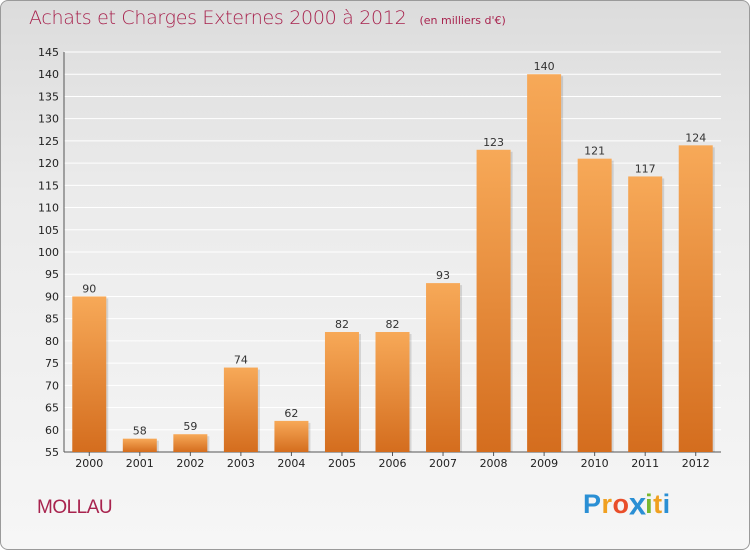 The width and height of the screenshot is (750, 550). Describe the element at coordinates (48, 185) in the screenshot. I see `y-tick-label: 115` at that location.